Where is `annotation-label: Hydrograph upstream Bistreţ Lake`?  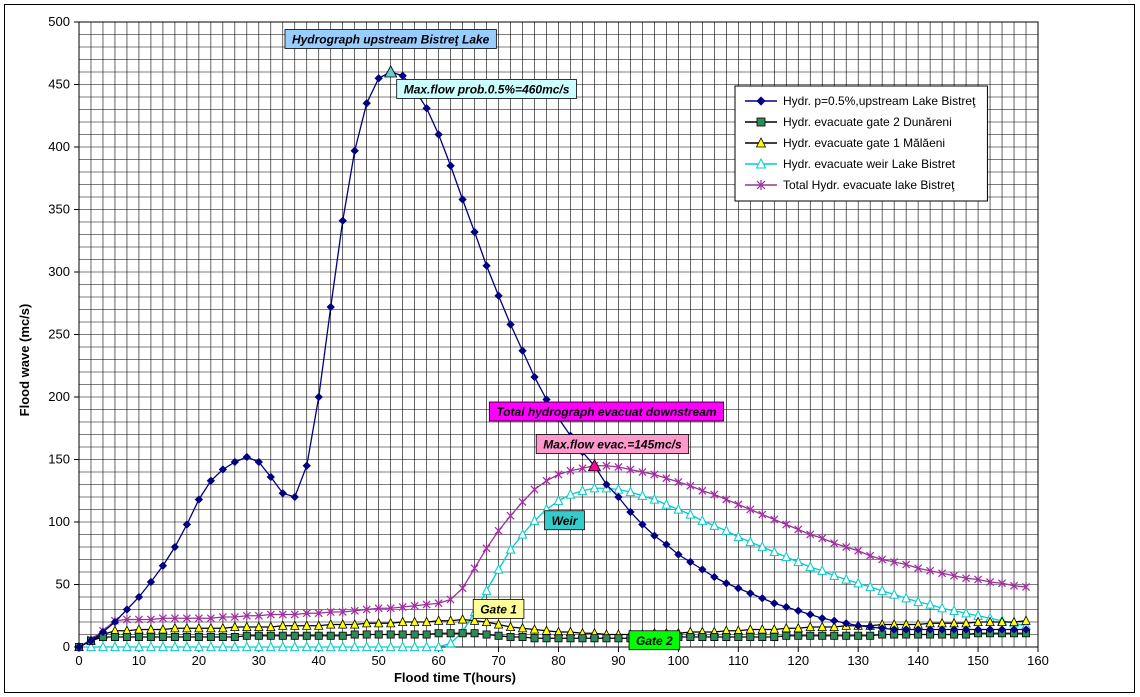
annotation-label: Hydrograph upstream Bistreţ Lake is located at coordinates (390, 39).